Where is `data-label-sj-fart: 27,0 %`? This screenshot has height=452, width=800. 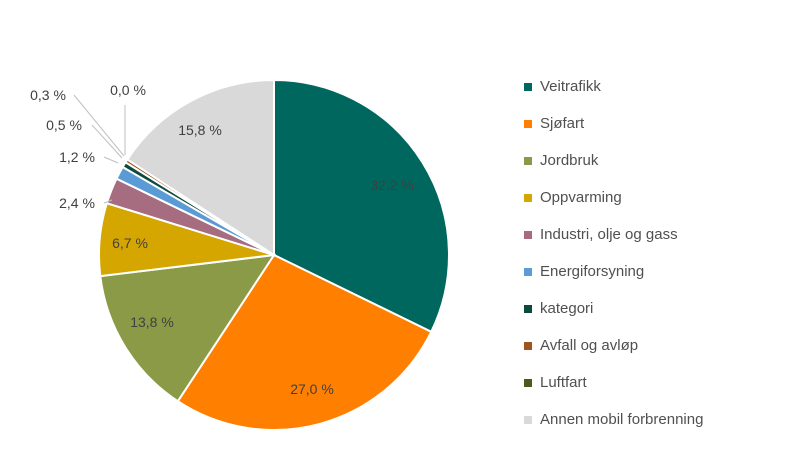 data-label-sj-fart: 27,0 % is located at coordinates (312, 389).